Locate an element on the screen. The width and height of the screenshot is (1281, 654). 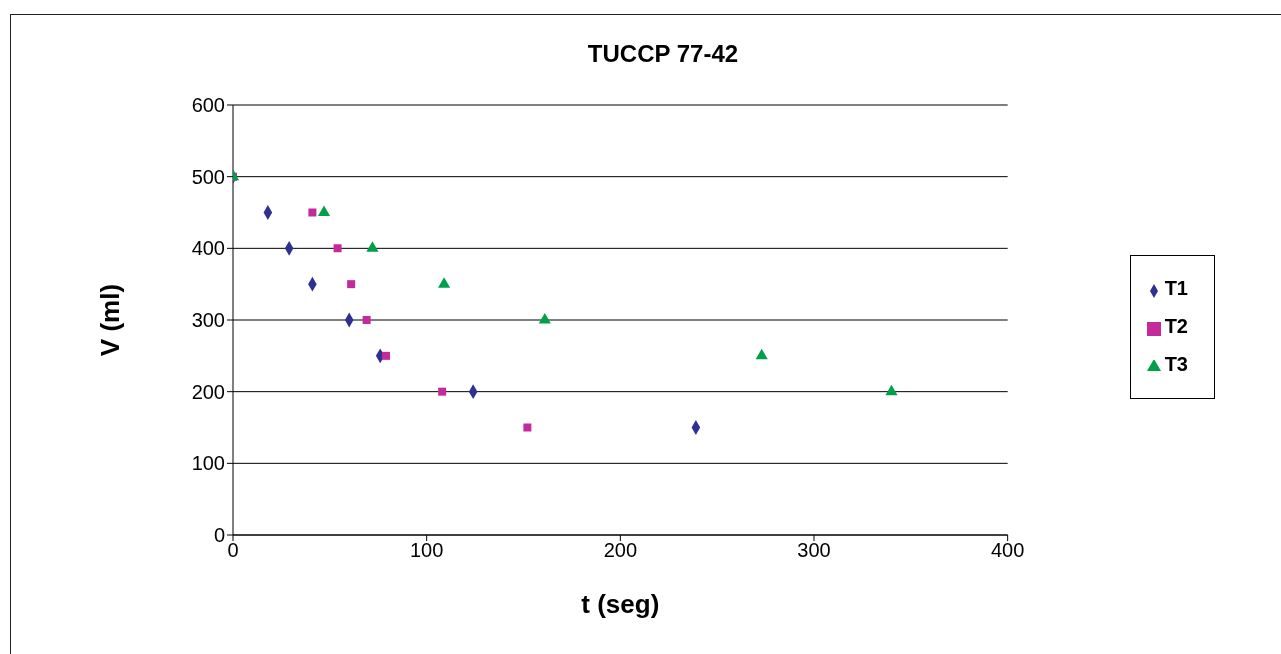
legend-label: T1 is located at coordinates (1176, 288).